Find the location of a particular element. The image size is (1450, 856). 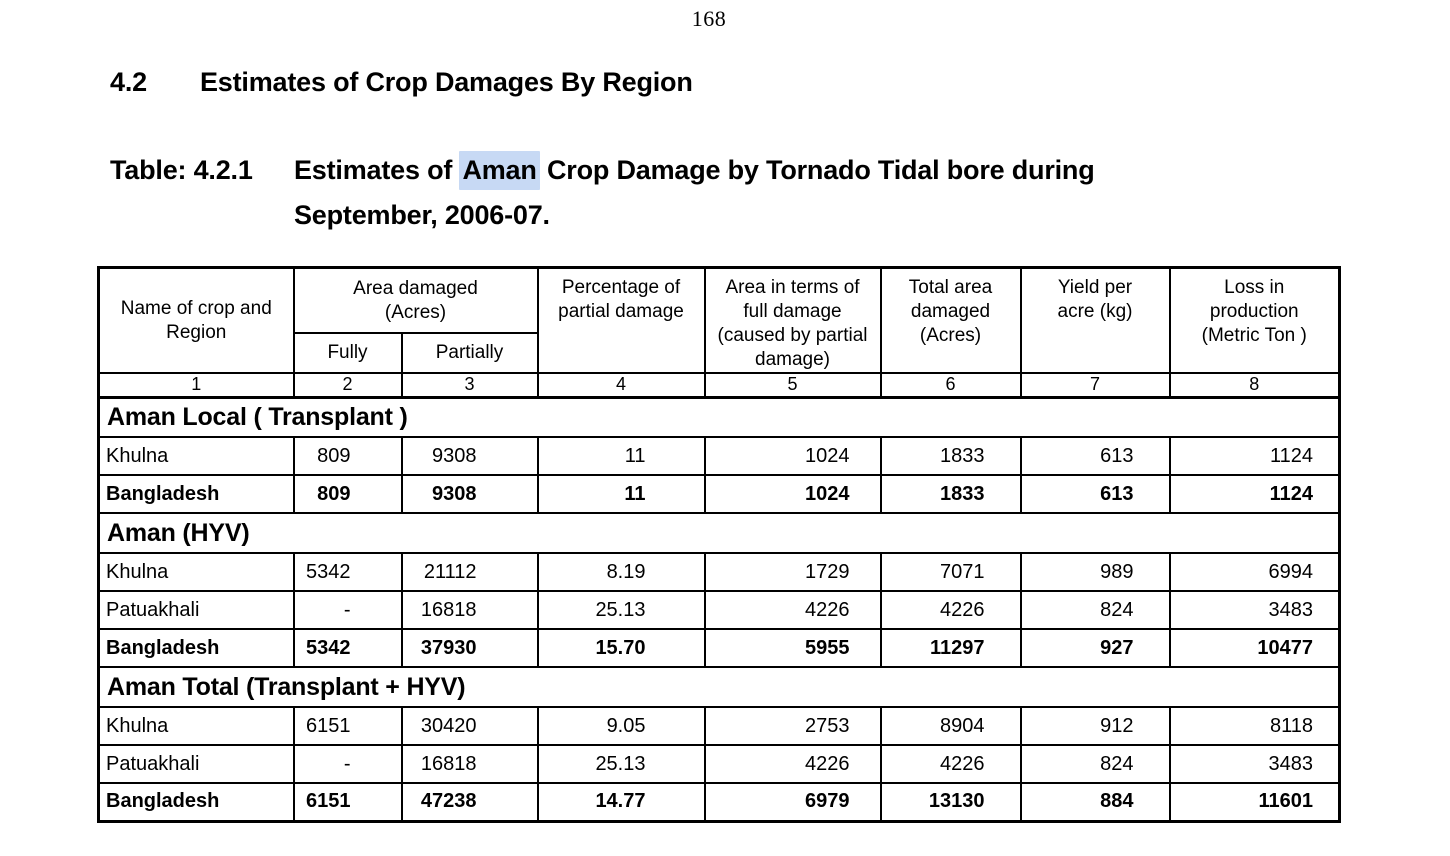

caption-text-after: Crop Damage by Tornado Tidal bore during is located at coordinates (817, 170).